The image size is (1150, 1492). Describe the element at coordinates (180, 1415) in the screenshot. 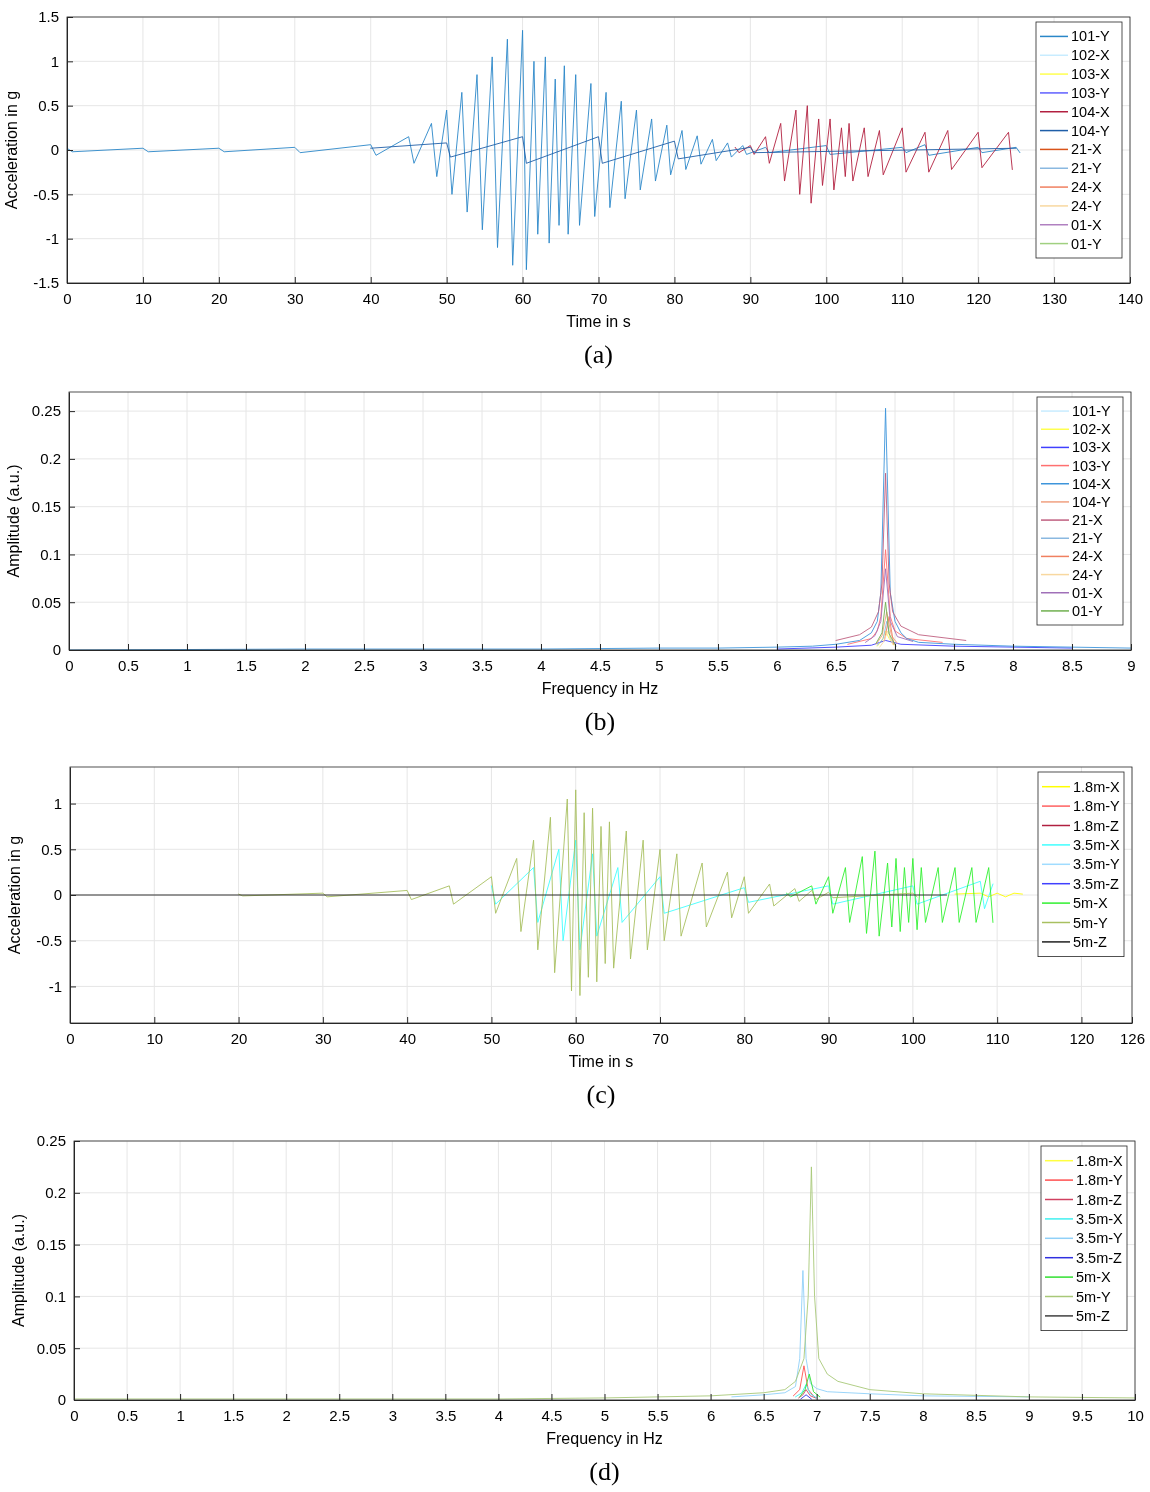

I see `x-tick-label: 1` at that location.